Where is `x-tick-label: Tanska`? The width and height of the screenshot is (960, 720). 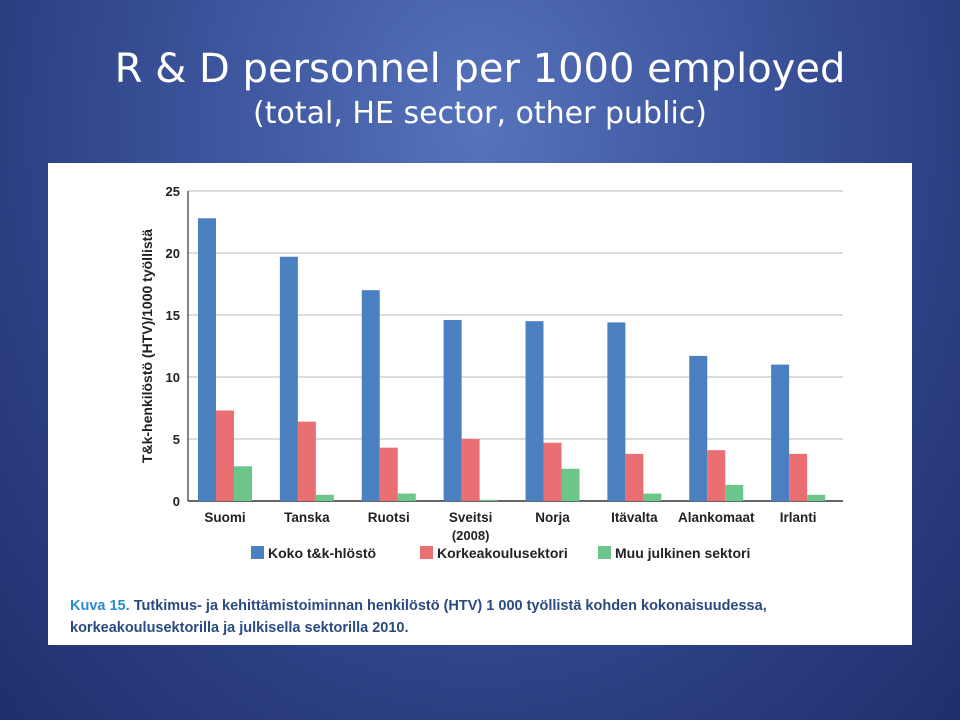
x-tick-label: Tanska is located at coordinates (307, 517).